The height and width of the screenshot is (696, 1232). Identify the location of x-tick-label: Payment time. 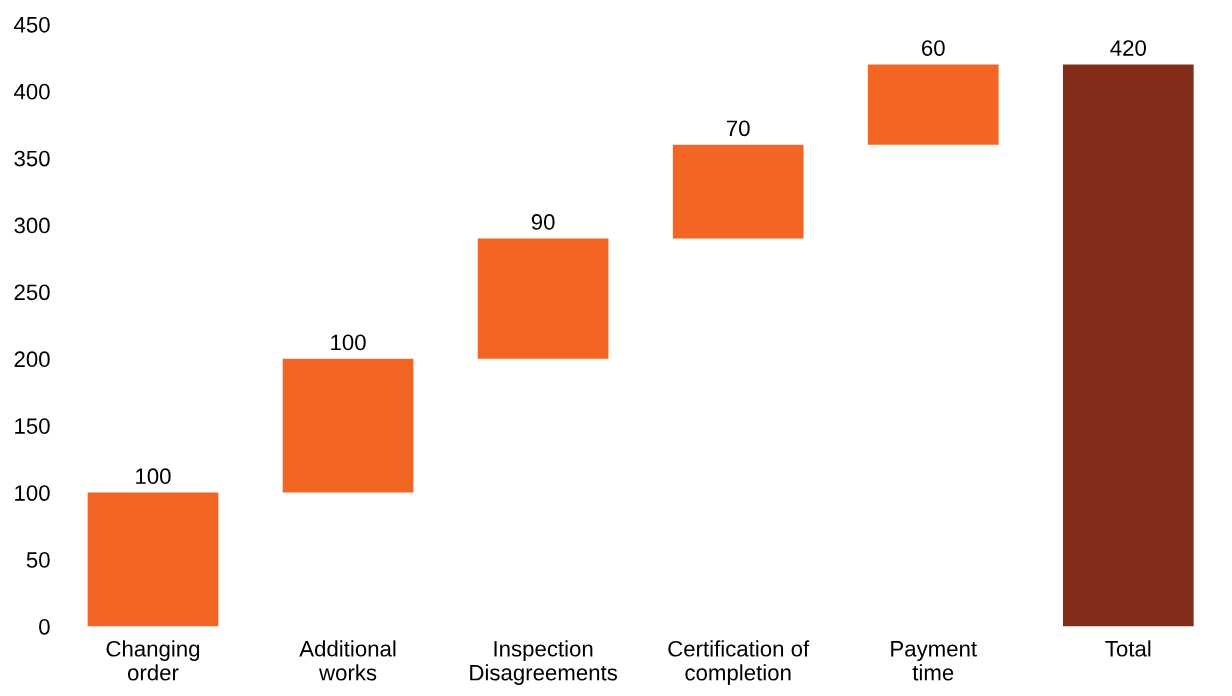
(934, 661).